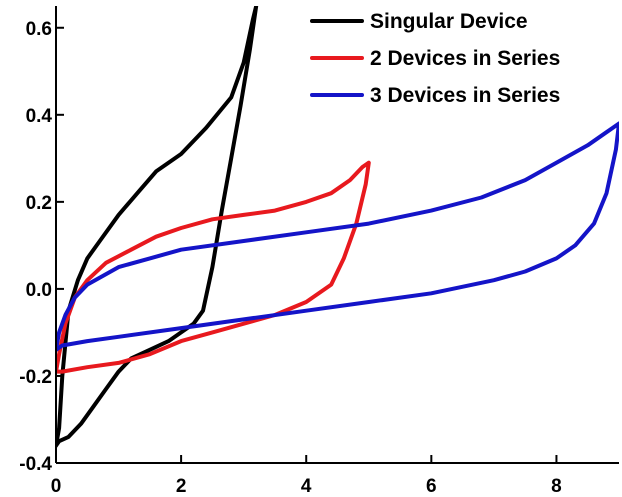 The height and width of the screenshot is (497, 622). What do you see at coordinates (465, 58) in the screenshot?
I see `legend-label-2: 2 Devices in Series` at bounding box center [465, 58].